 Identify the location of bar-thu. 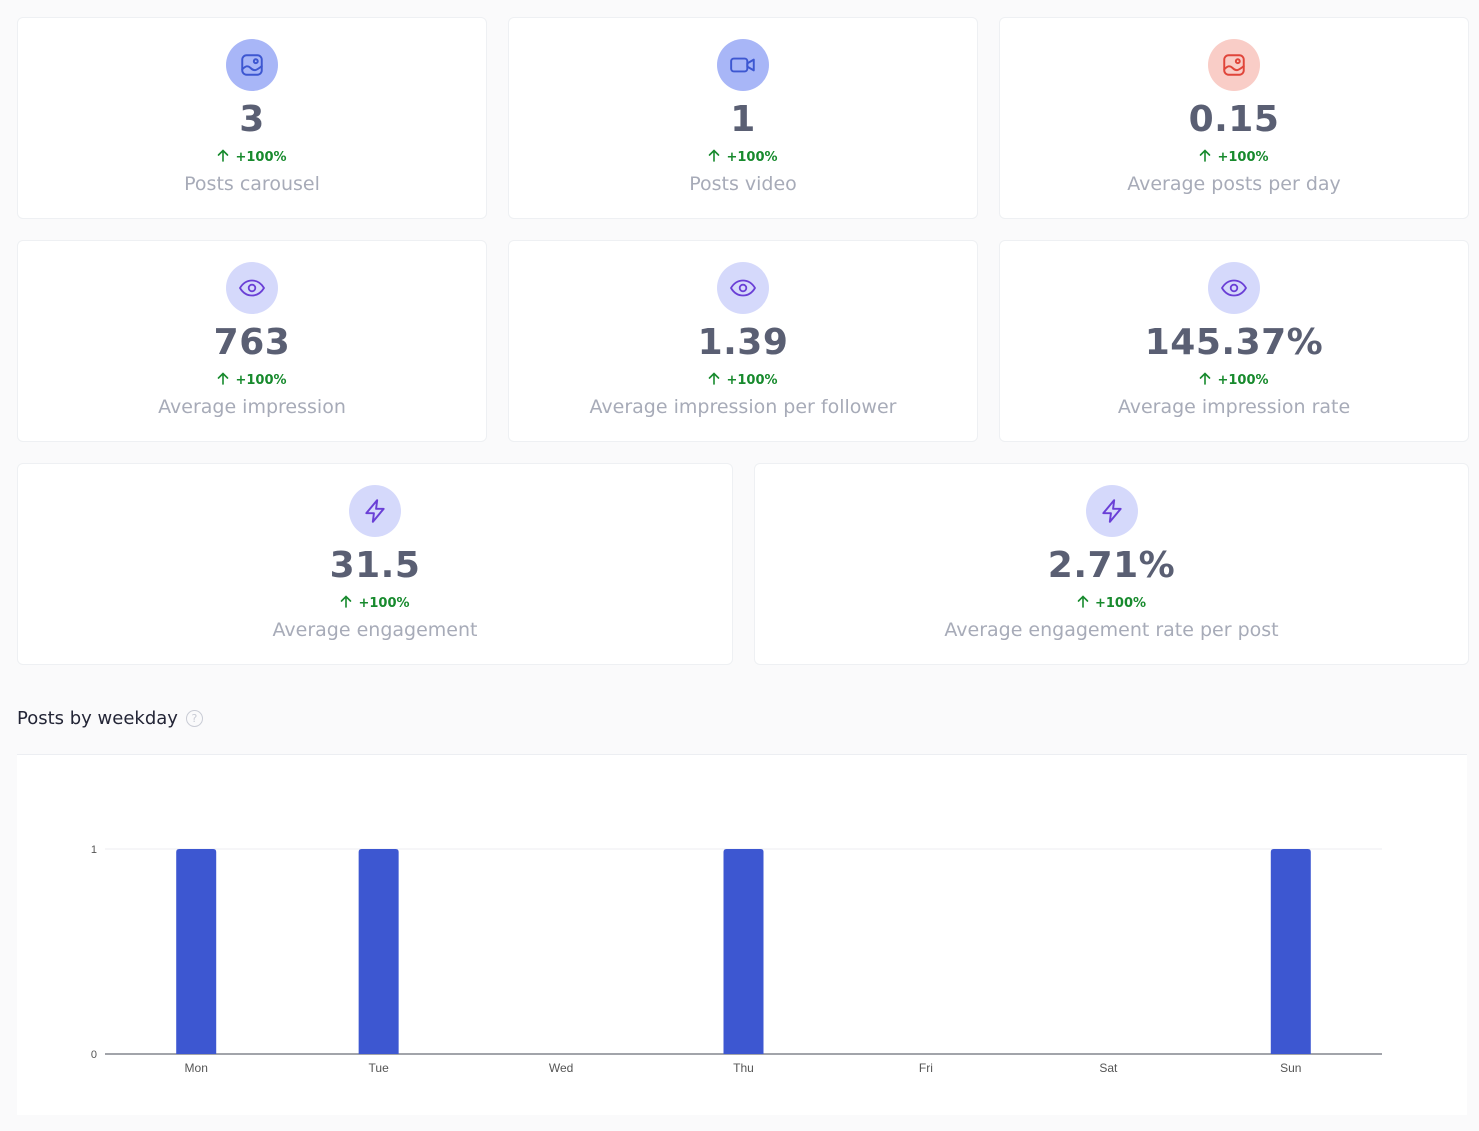
(743, 951).